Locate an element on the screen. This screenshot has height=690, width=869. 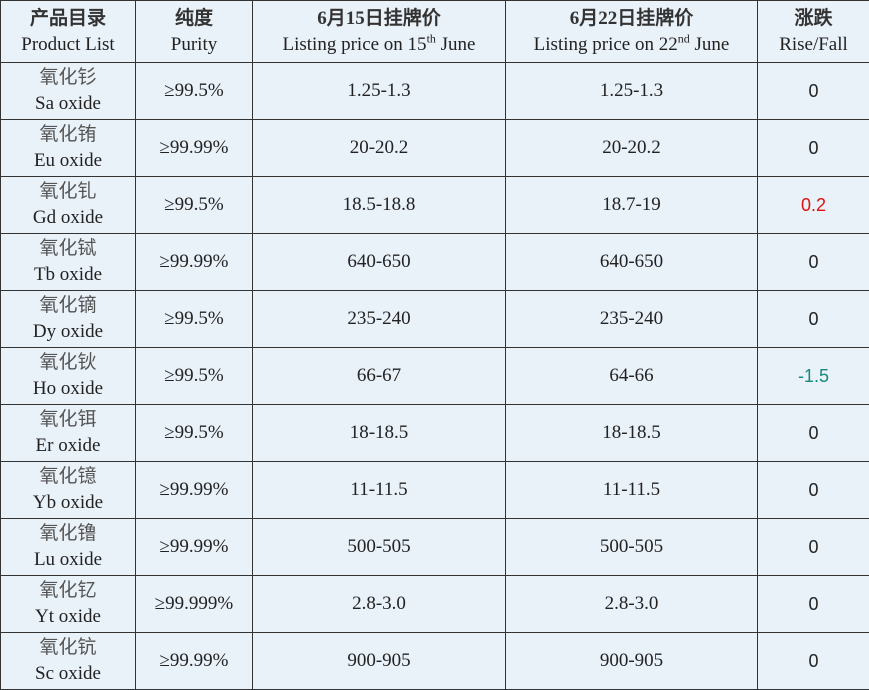
header-en: Product List is located at coordinates (68, 45).